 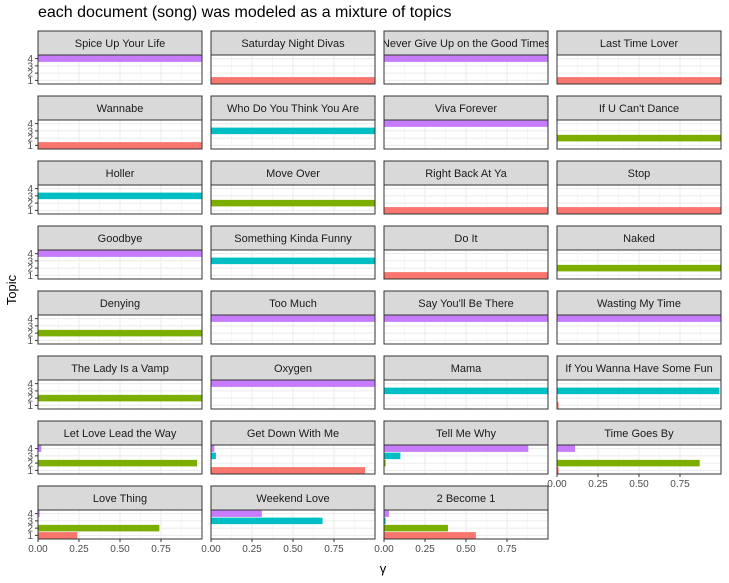 What do you see at coordinates (383, 568) in the screenshot?
I see `x-axis-title: γ` at bounding box center [383, 568].